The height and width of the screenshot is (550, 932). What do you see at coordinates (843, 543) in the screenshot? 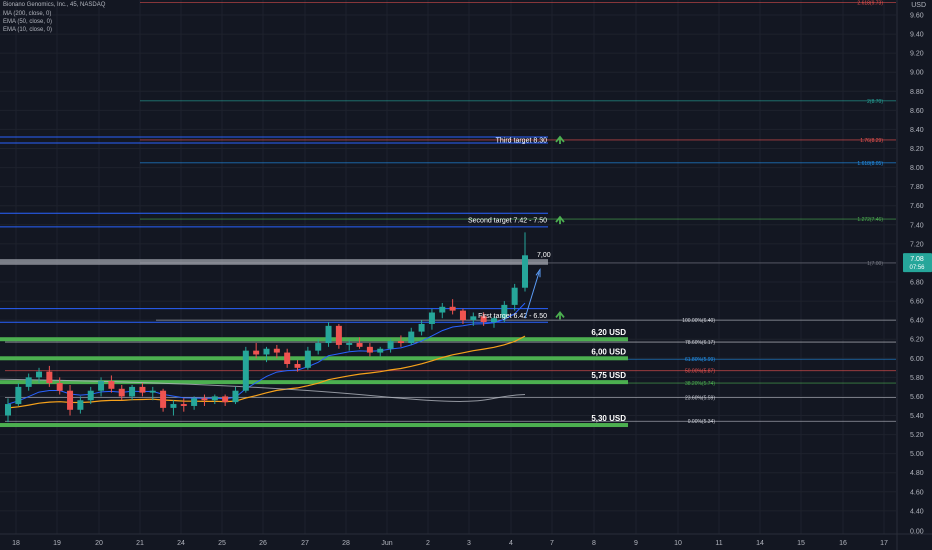
I see `time-tick-label: 16` at bounding box center [843, 543].